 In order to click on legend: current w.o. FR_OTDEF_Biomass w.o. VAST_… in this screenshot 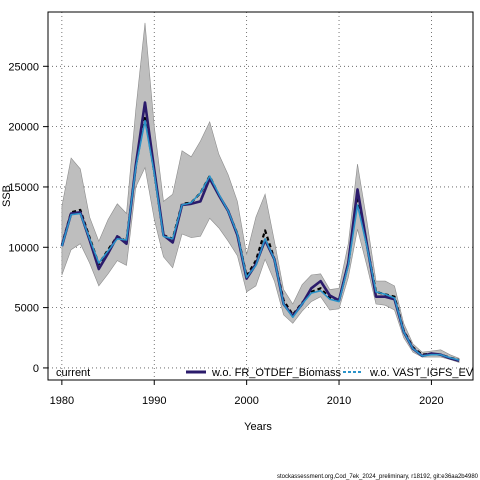, I will do `click(265, 373)`.